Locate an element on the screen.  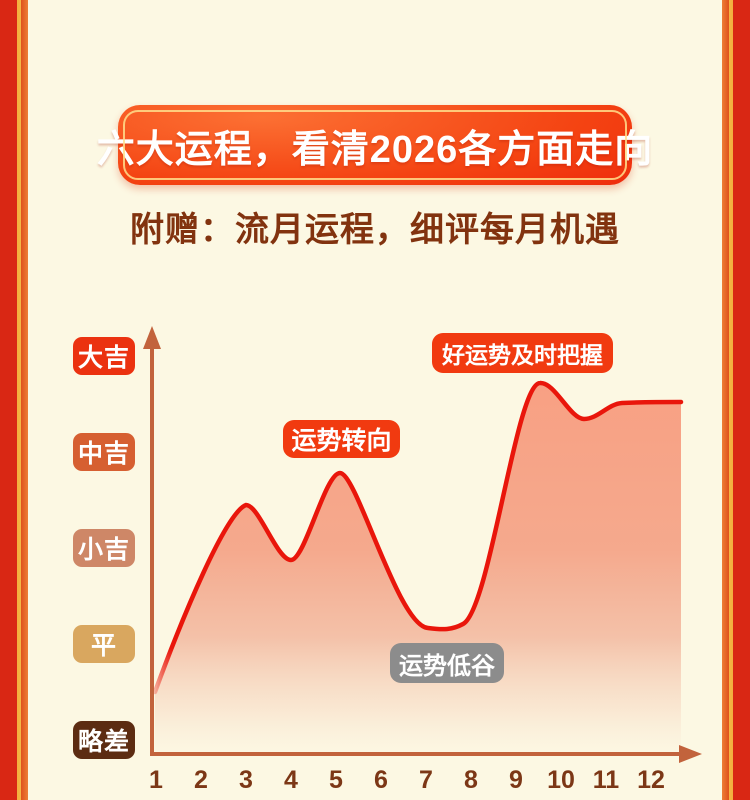
y-level-ping: 平 is located at coordinates (104, 644).